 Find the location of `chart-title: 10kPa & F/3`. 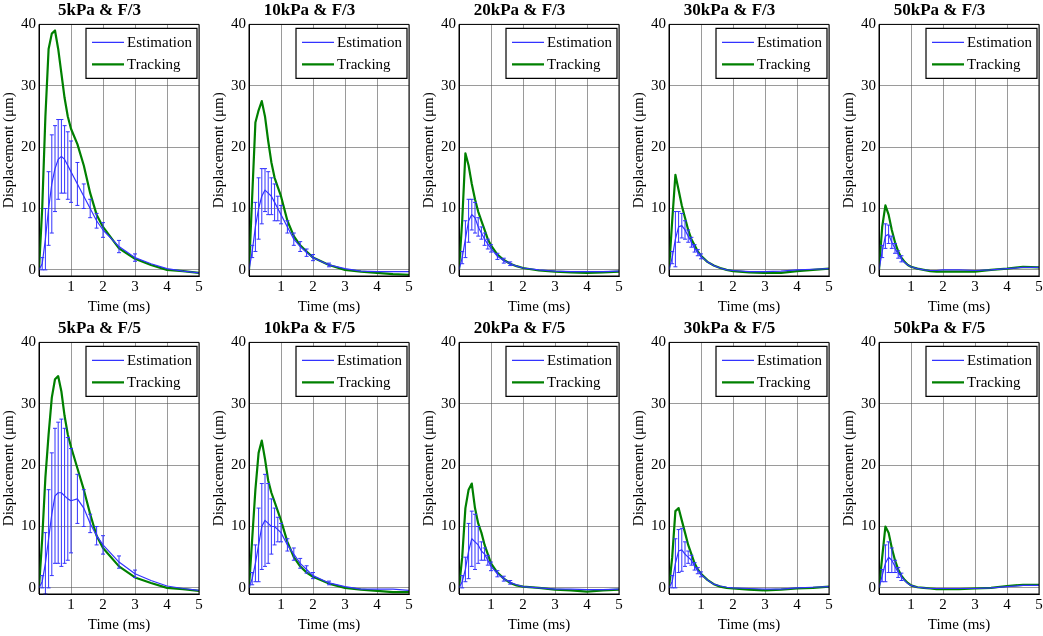

chart-title: 10kPa & F/3 is located at coordinates (309, 9).